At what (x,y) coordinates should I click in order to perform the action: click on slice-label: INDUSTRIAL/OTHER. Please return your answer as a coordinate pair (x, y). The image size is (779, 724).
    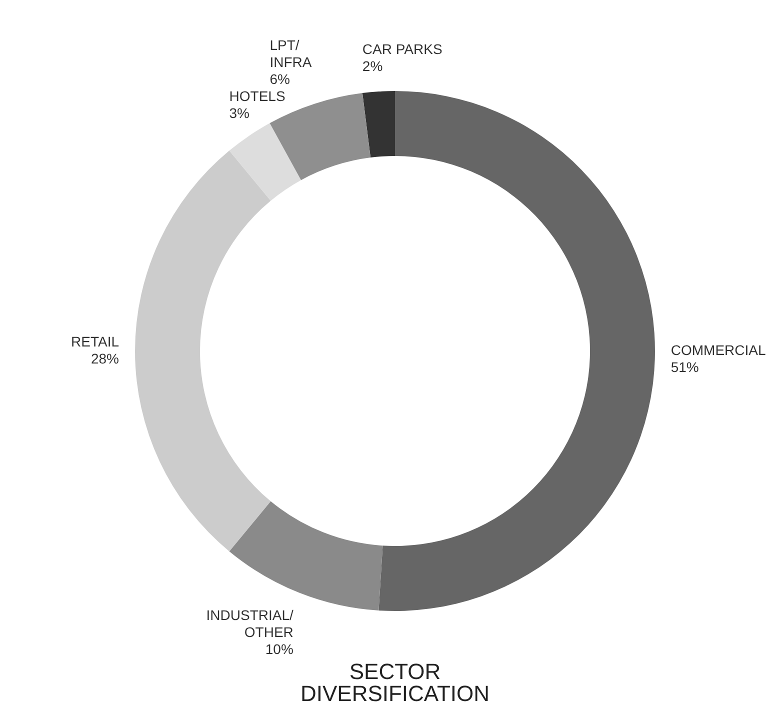
    Looking at the image, I should click on (250, 623).